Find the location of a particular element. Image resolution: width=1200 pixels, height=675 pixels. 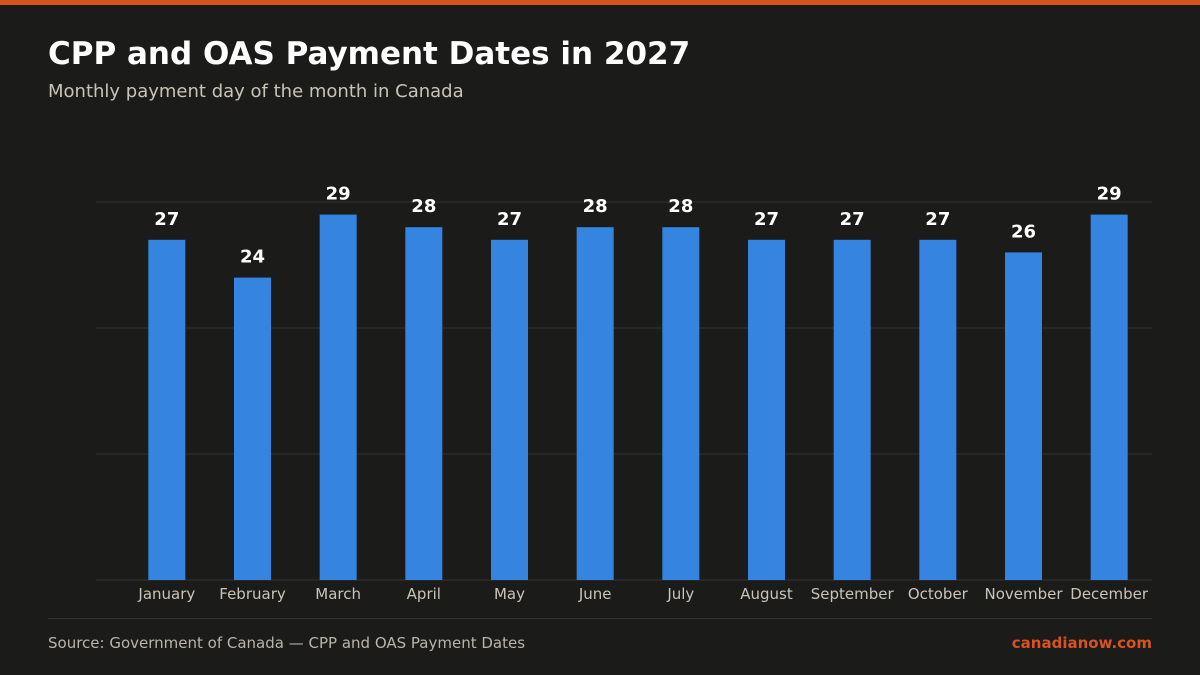

x-tick-label: February is located at coordinates (252, 594).